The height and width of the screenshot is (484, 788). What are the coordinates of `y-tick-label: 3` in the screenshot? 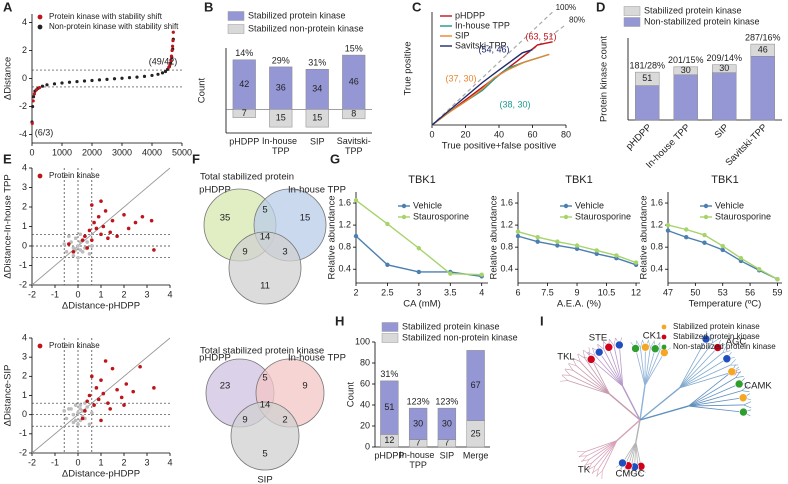 It's located at (24, 187).